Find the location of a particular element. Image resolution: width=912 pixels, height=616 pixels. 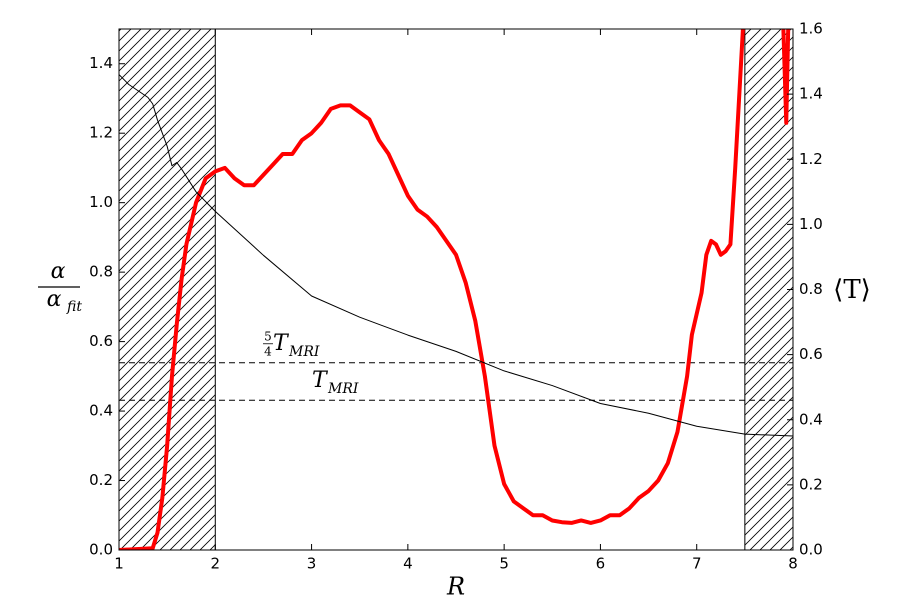

y-label-subscript: fit is located at coordinates (74, 307).